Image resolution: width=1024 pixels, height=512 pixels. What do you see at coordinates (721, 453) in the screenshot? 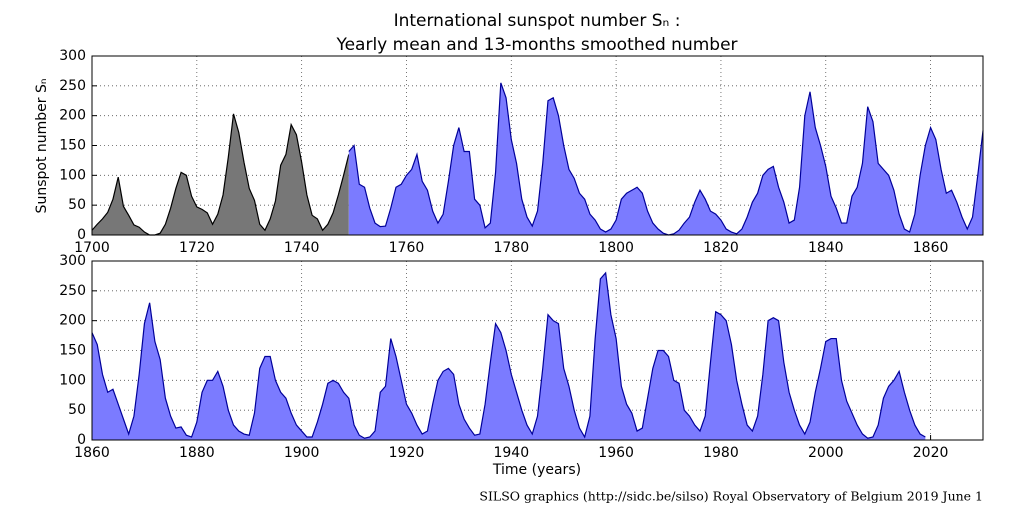
I see `x-tick-label: 1980` at bounding box center [721, 453].